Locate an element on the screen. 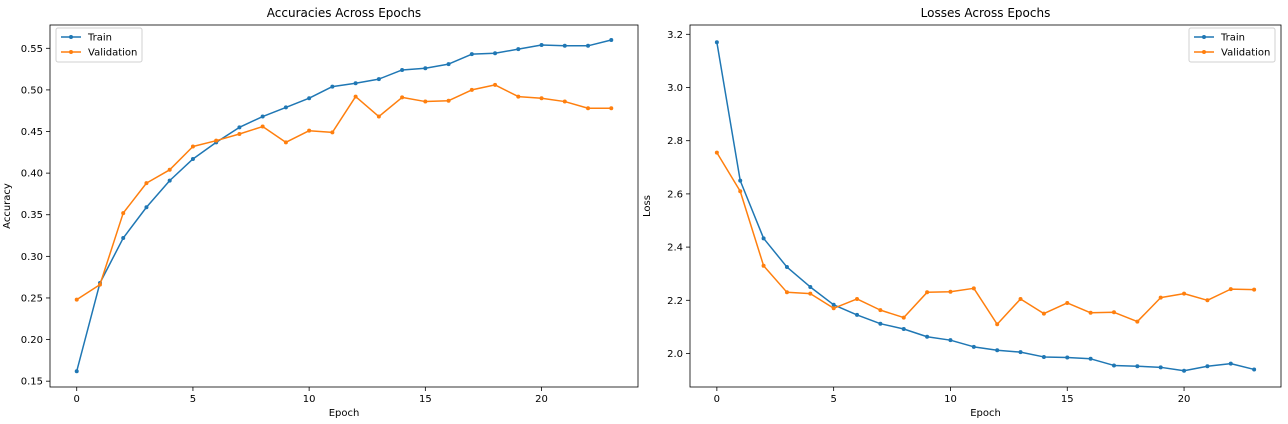 The image size is (1288, 424). accuracy-x-tick-label: 15 is located at coordinates (425, 399).